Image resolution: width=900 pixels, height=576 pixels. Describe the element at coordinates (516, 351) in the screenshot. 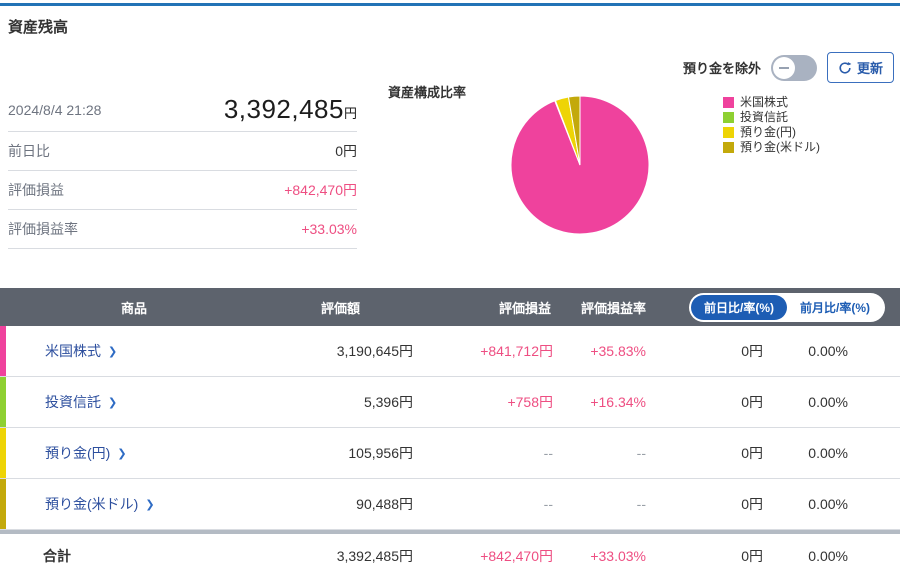

I see `cell-pl: +841,712円` at that location.